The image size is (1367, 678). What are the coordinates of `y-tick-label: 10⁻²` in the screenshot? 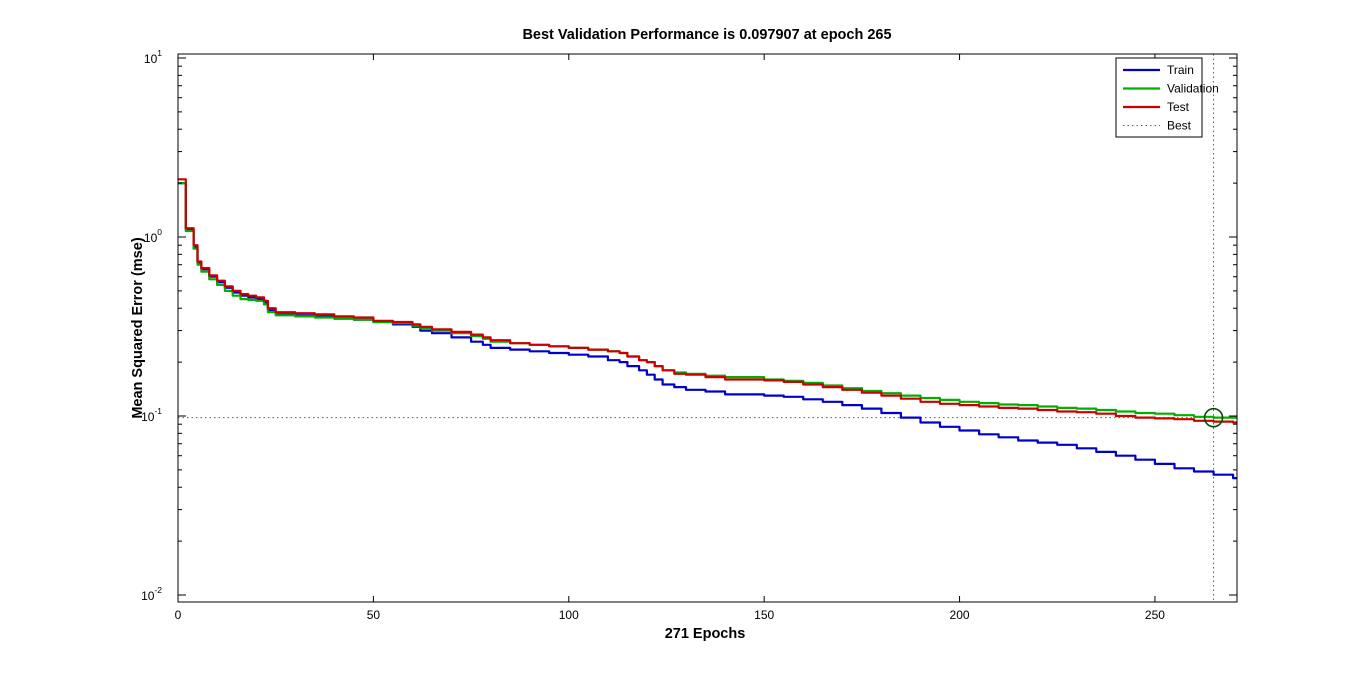 It's located at (151, 594).